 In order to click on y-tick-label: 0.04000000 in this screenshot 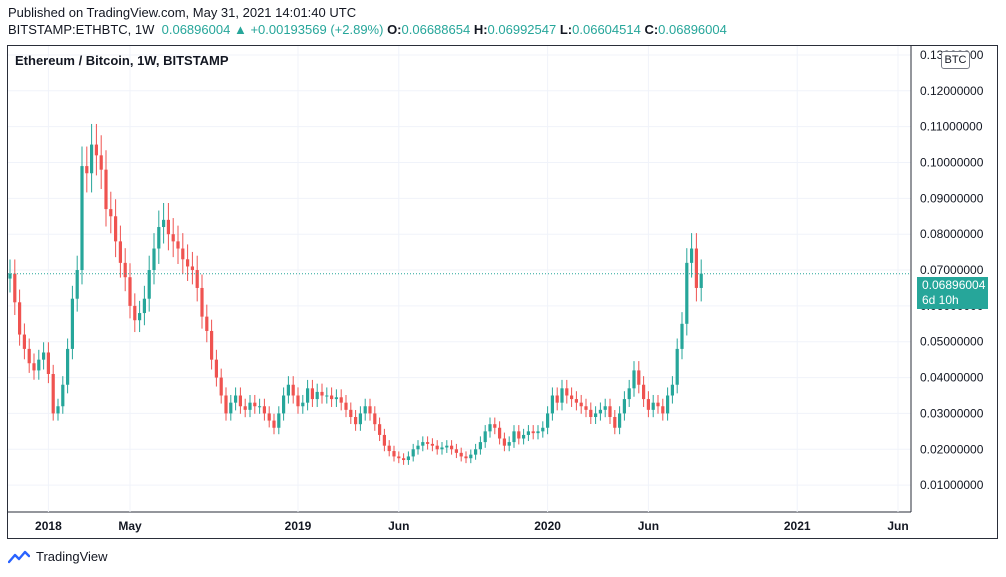, I will do `click(952, 378)`.